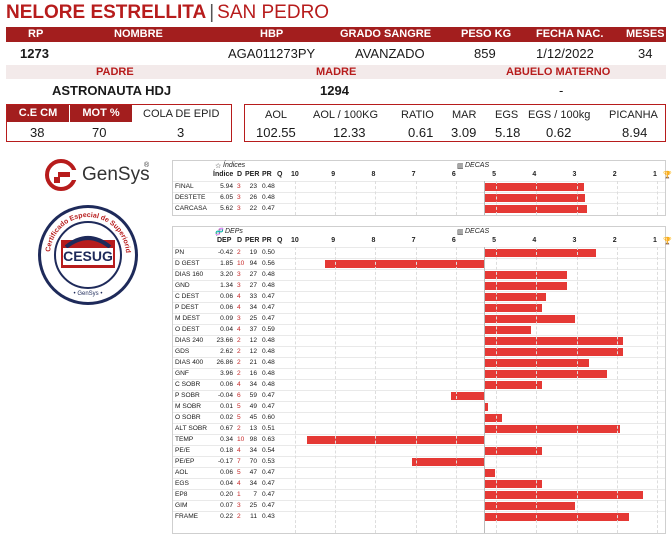  Describe the element at coordinates (349, 132) in the screenshot. I see `aol100-value: 12.33` at that location.